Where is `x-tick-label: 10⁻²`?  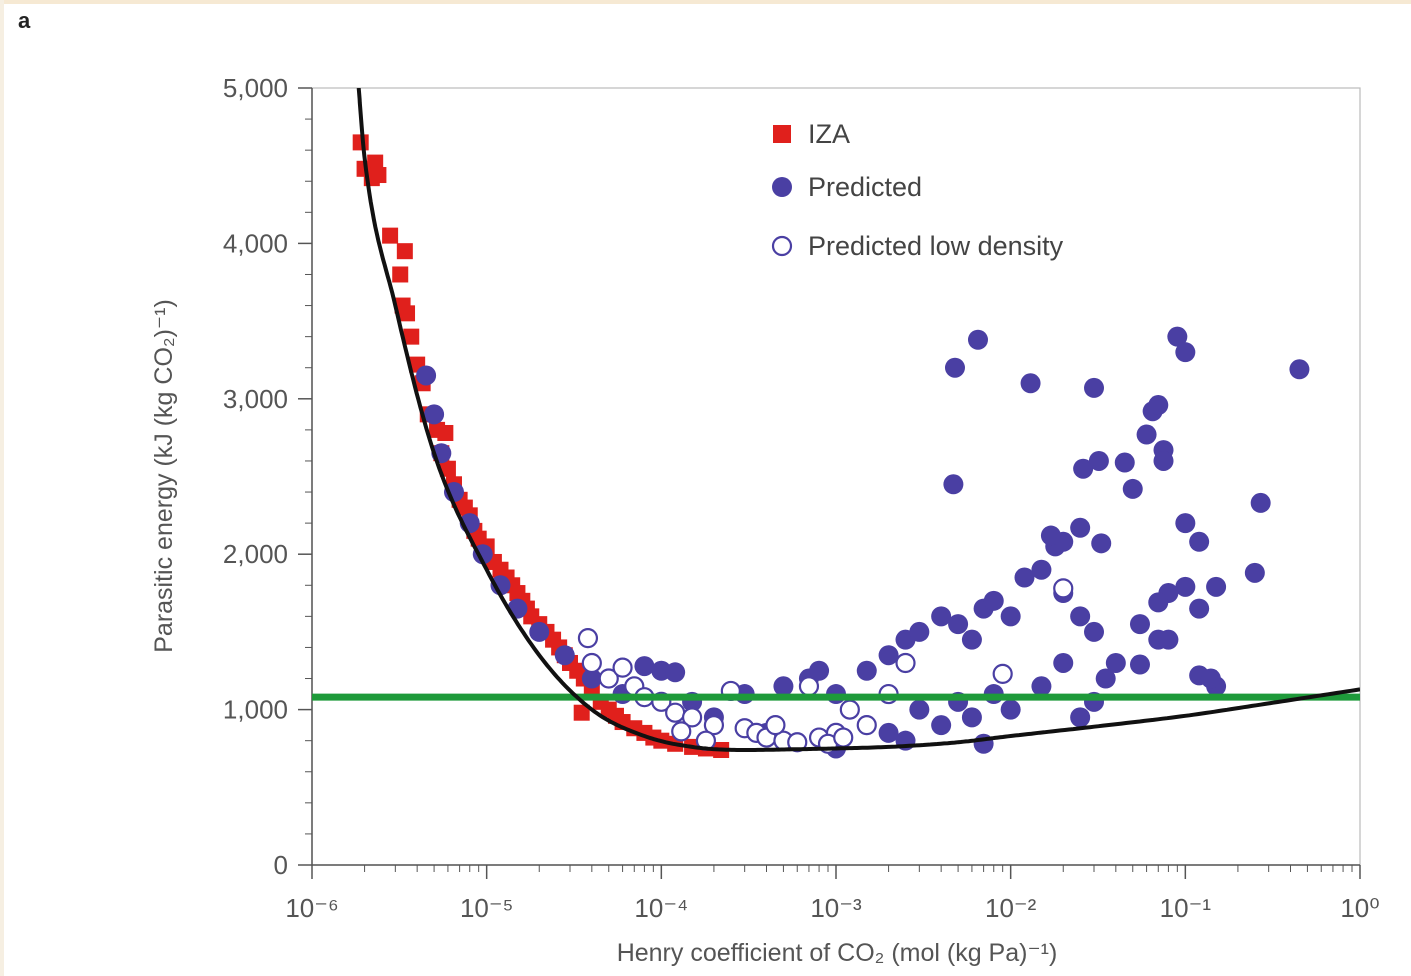 x-tick-label: 10⁻² is located at coordinates (1011, 908).